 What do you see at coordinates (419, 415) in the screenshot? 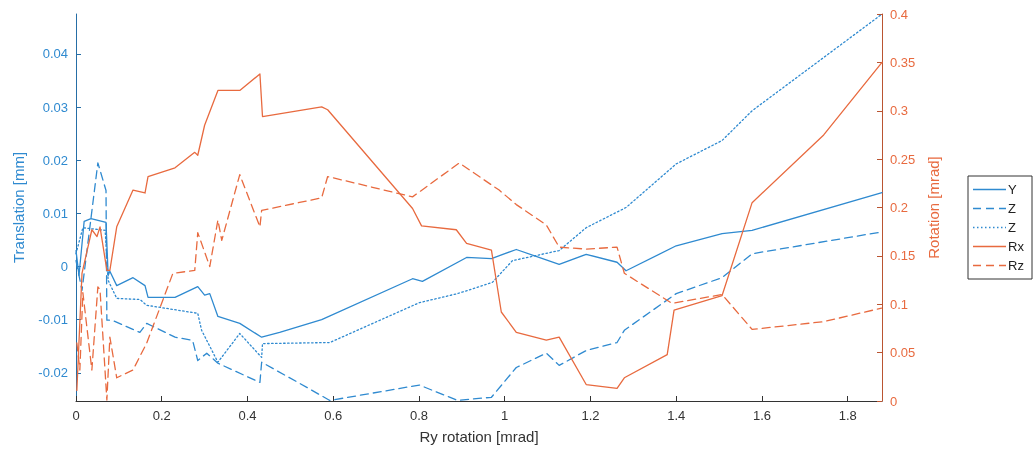
I see `x-tick-label: 0.8` at bounding box center [419, 415].